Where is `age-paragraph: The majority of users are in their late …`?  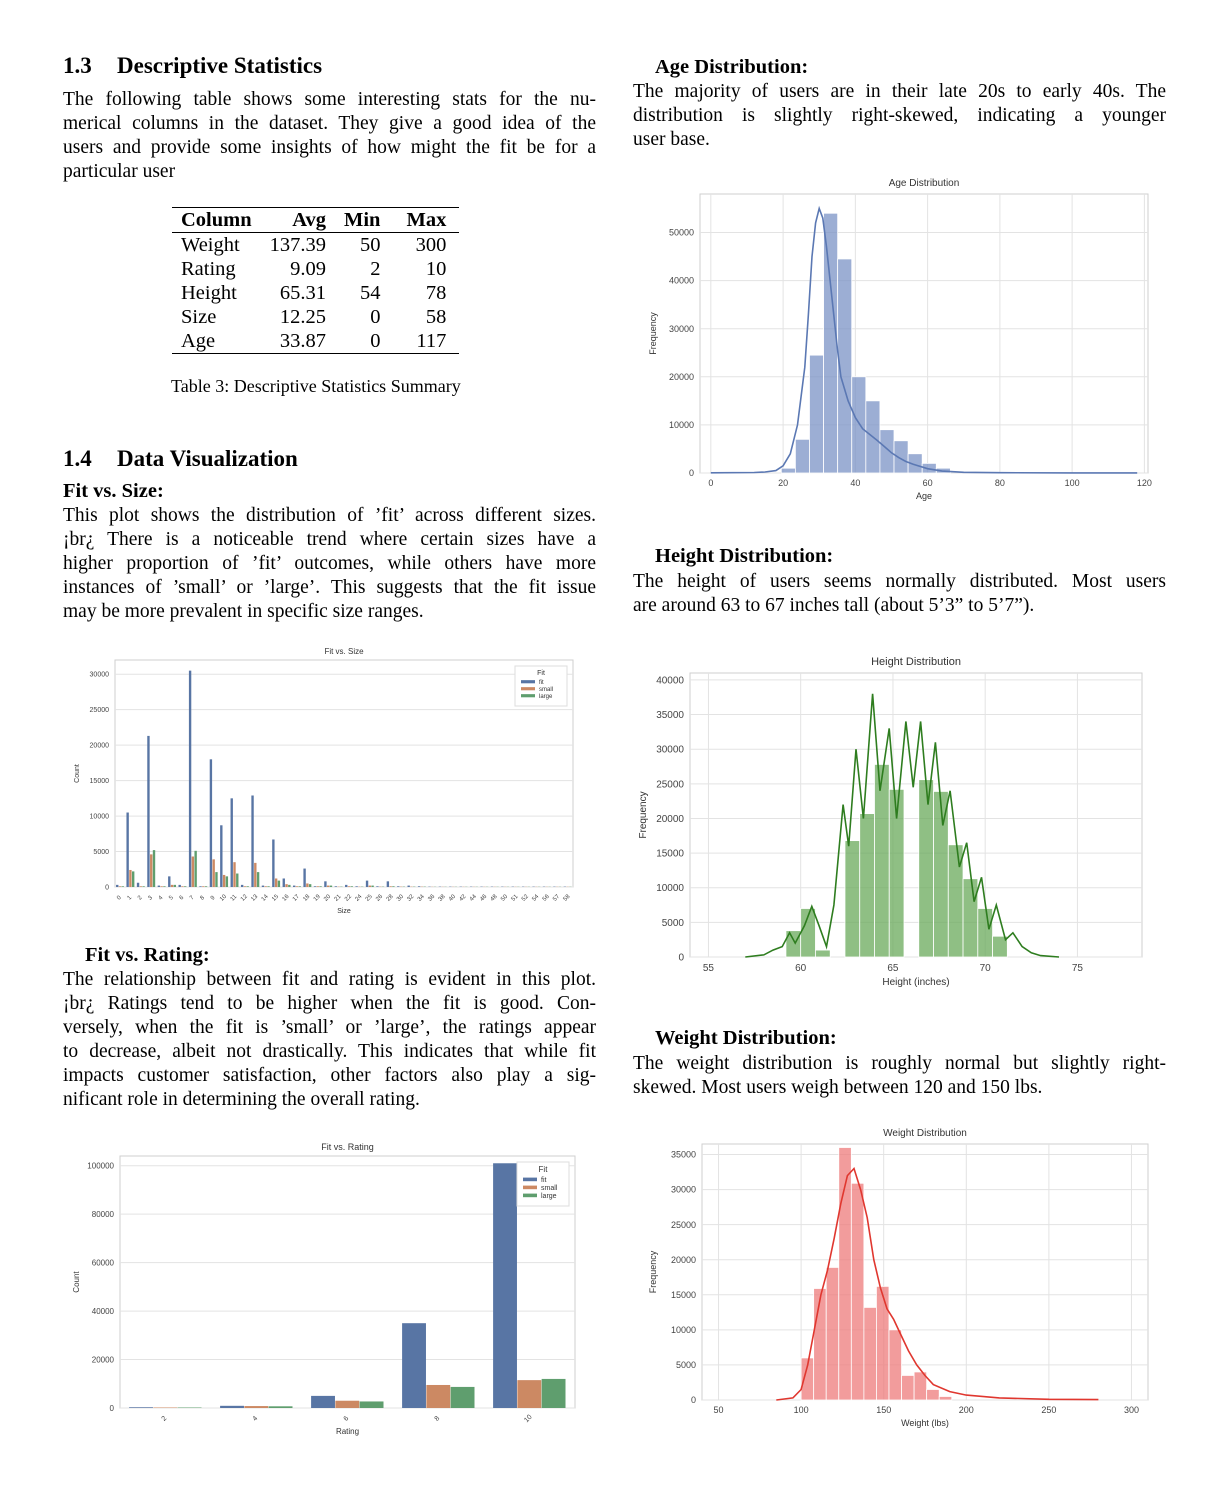
age-paragraph: The majority of users are in their late … is located at coordinates (899, 116).